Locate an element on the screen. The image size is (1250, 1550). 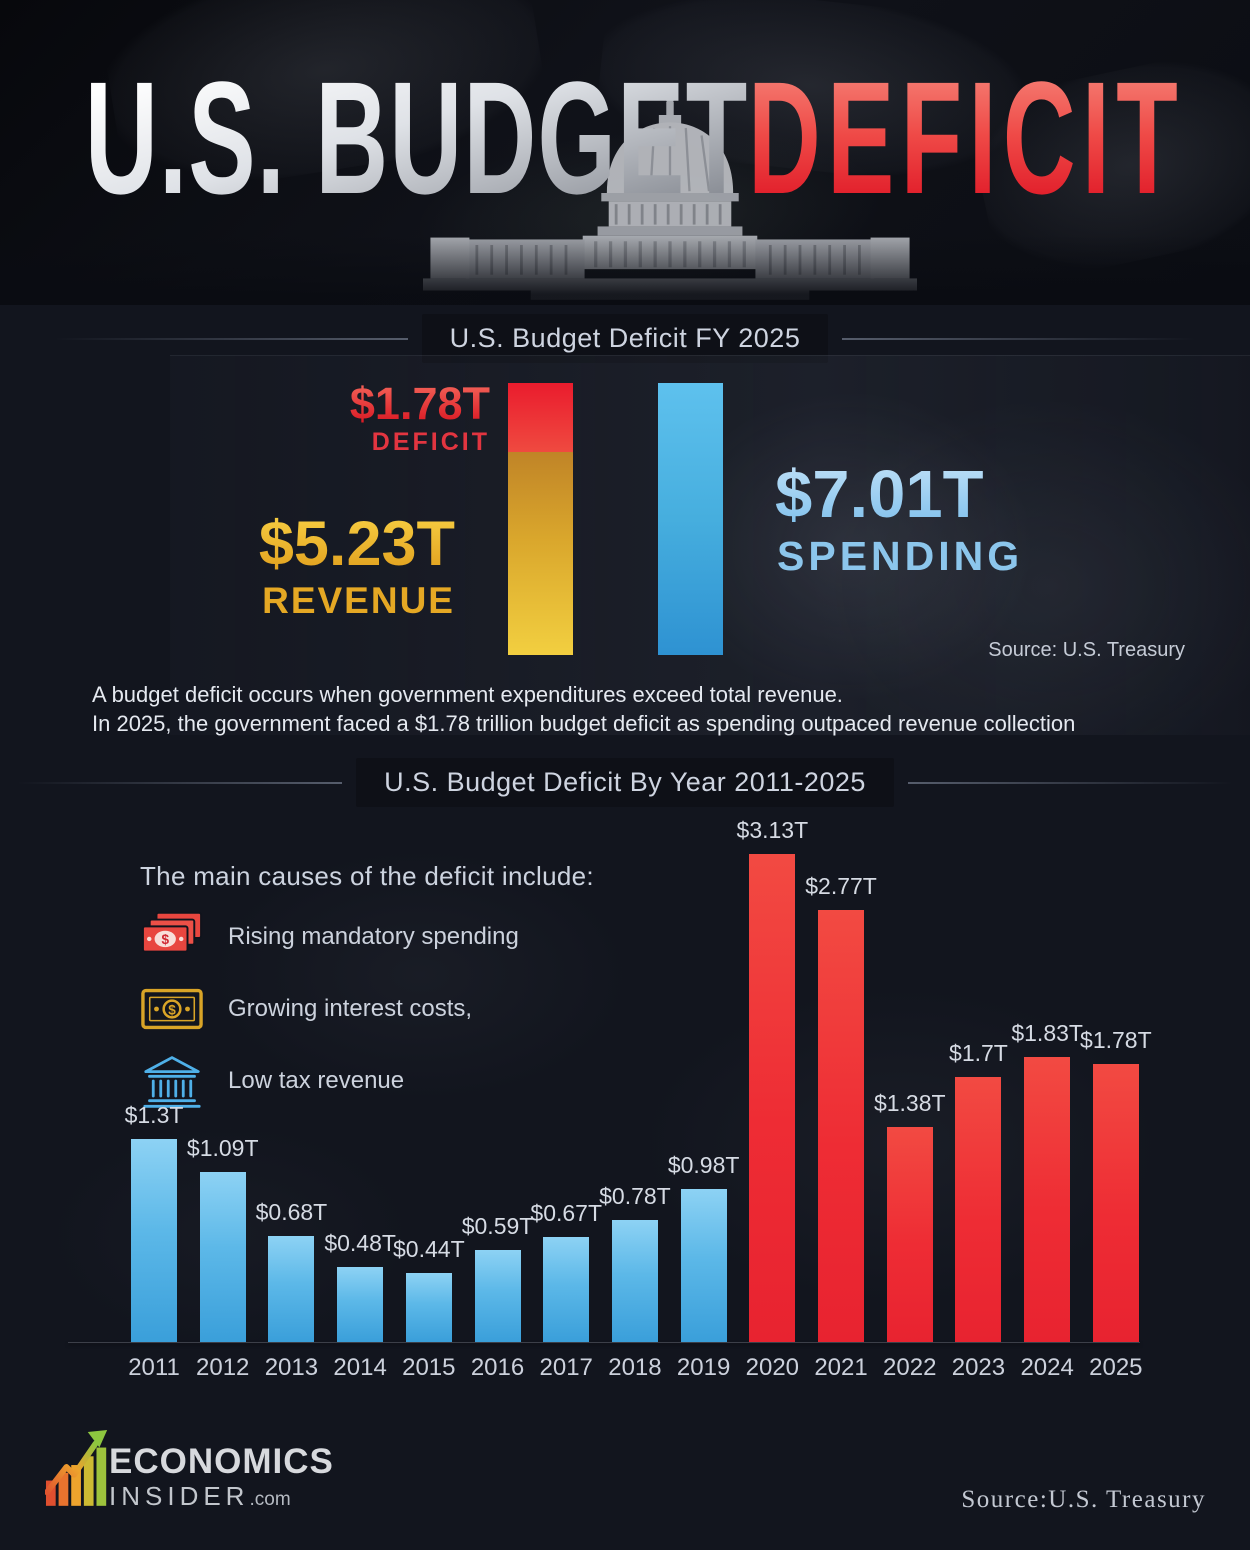
cause-row-tax-revenue: Low tax revenue is located at coordinates (367, 1081).